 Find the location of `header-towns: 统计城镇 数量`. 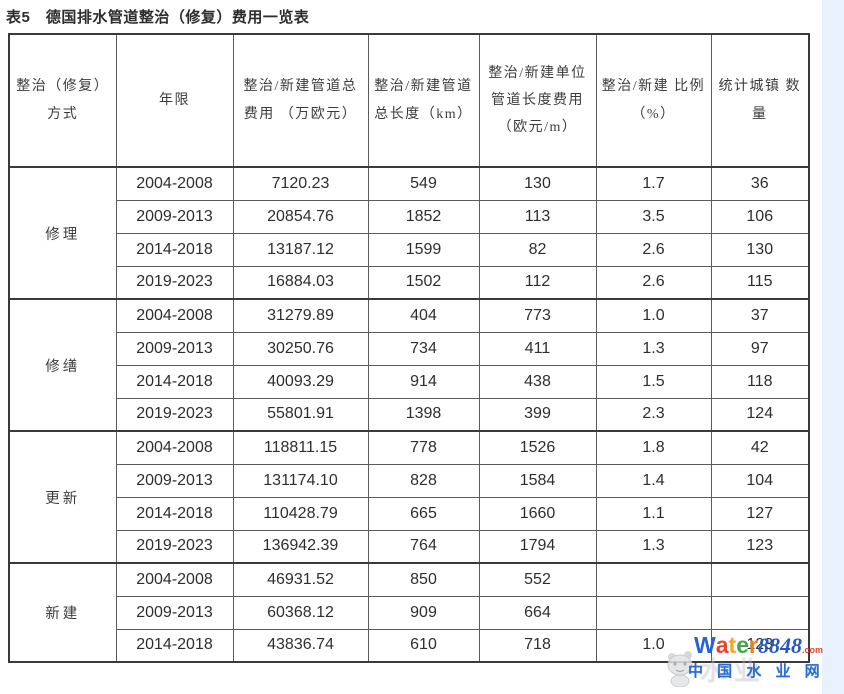

header-towns: 统计城镇 数量 is located at coordinates (760, 100).